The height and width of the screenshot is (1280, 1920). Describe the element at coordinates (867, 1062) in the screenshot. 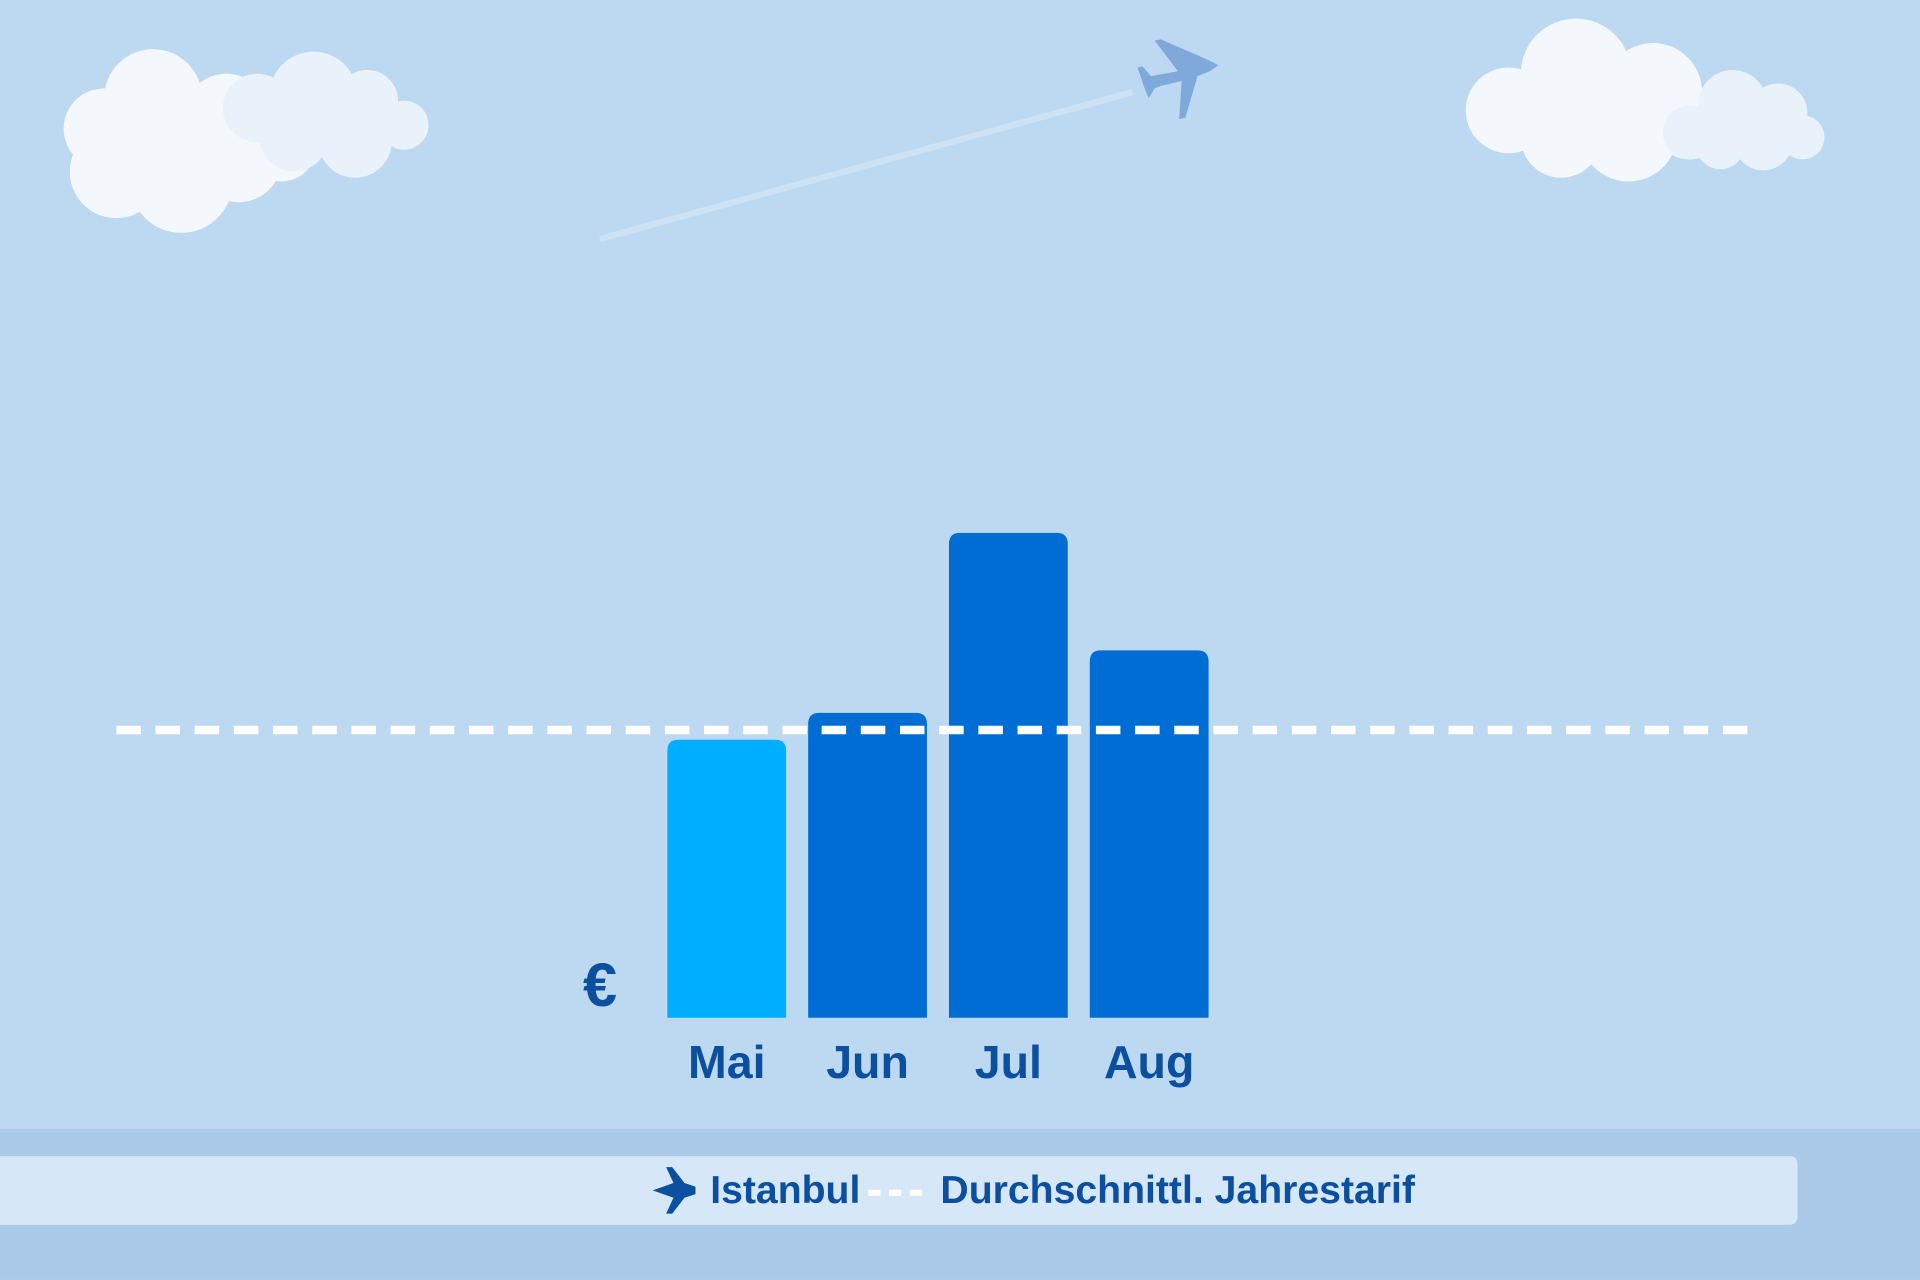

I see `x-tick-label: Jun` at that location.